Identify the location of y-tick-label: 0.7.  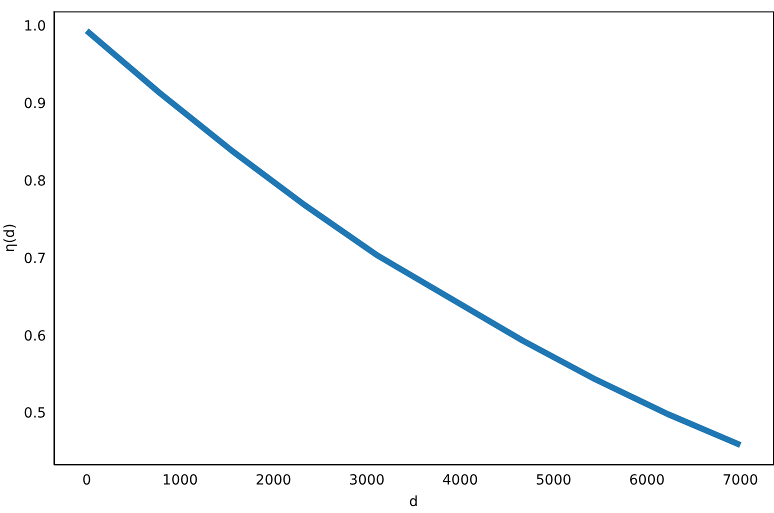
(35, 258).